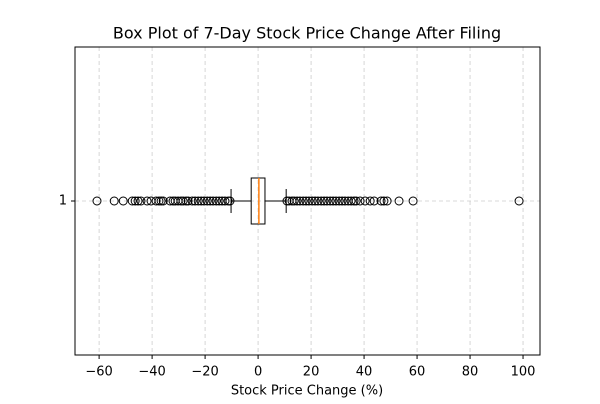 The height and width of the screenshot is (404, 600). Describe the element at coordinates (258, 201) in the screenshot. I see `box` at that location.